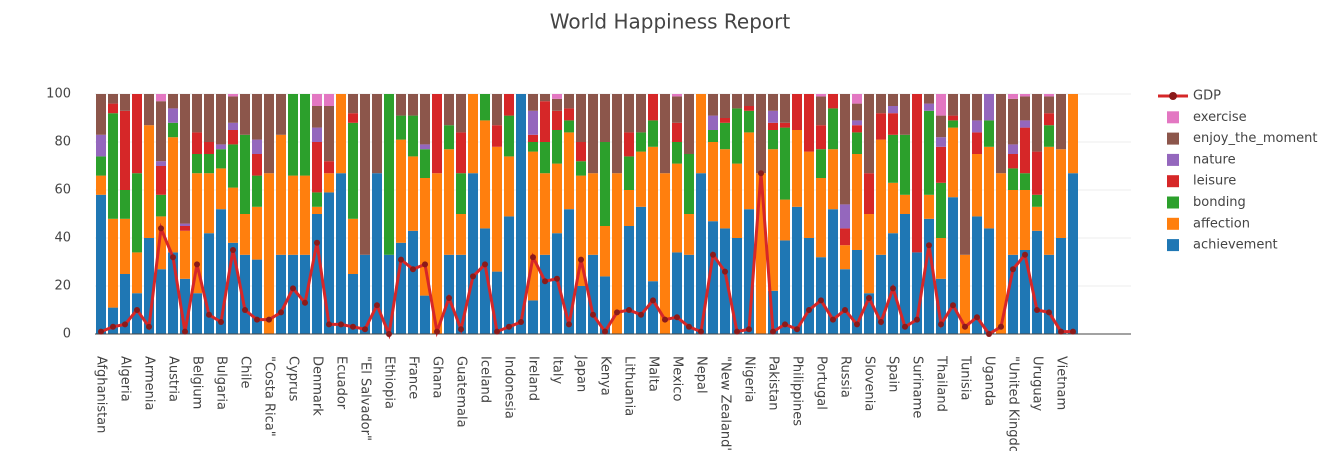  What do you see at coordinates (389, 382) in the screenshot?
I see `x-tick-label: Ethiopia` at bounding box center [389, 382].